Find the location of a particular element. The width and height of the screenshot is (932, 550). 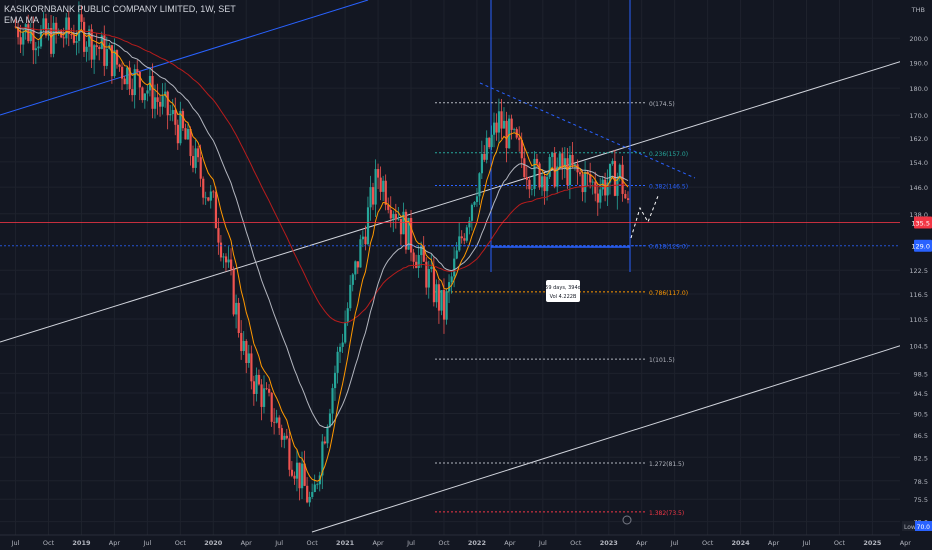

y-tick-label: 170.0 is located at coordinates (918, 116).